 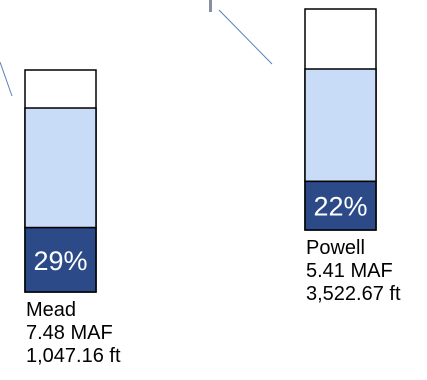 What do you see at coordinates (210, 6) in the screenshot?
I see `connector-tick` at bounding box center [210, 6].